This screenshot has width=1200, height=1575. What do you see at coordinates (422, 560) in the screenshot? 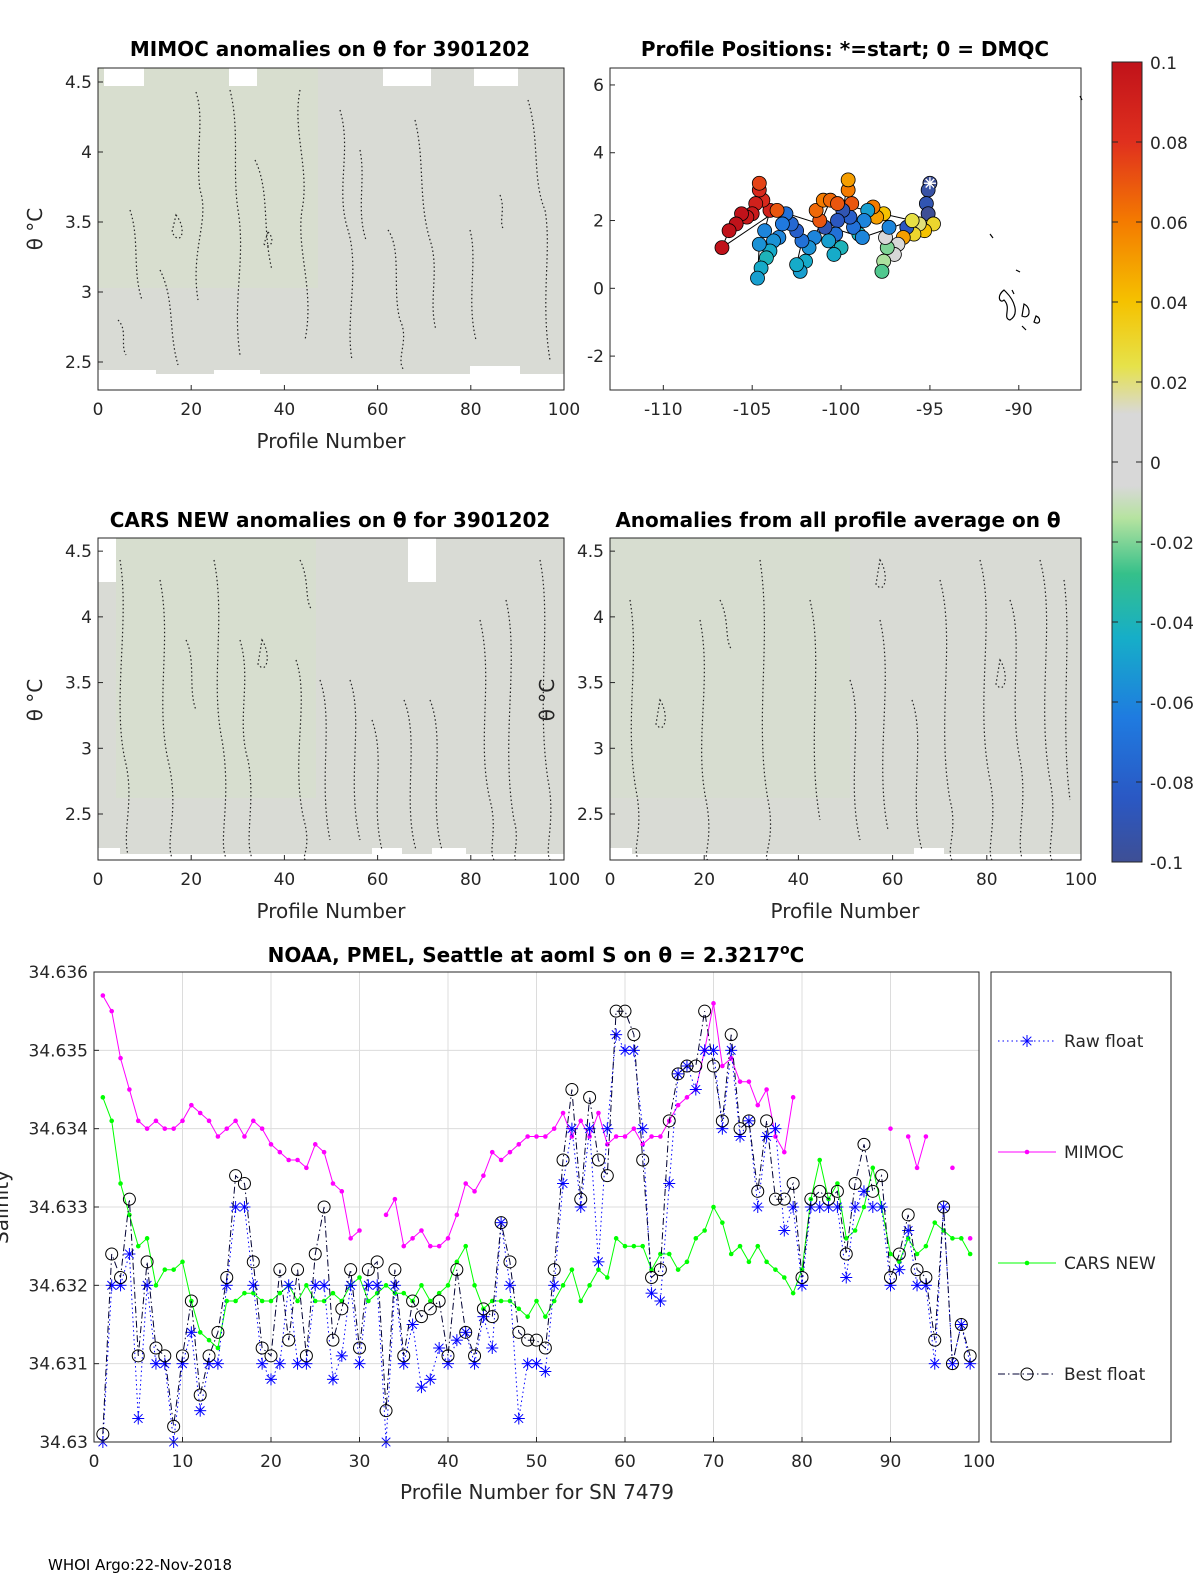
I see `cars-gap` at bounding box center [422, 560].